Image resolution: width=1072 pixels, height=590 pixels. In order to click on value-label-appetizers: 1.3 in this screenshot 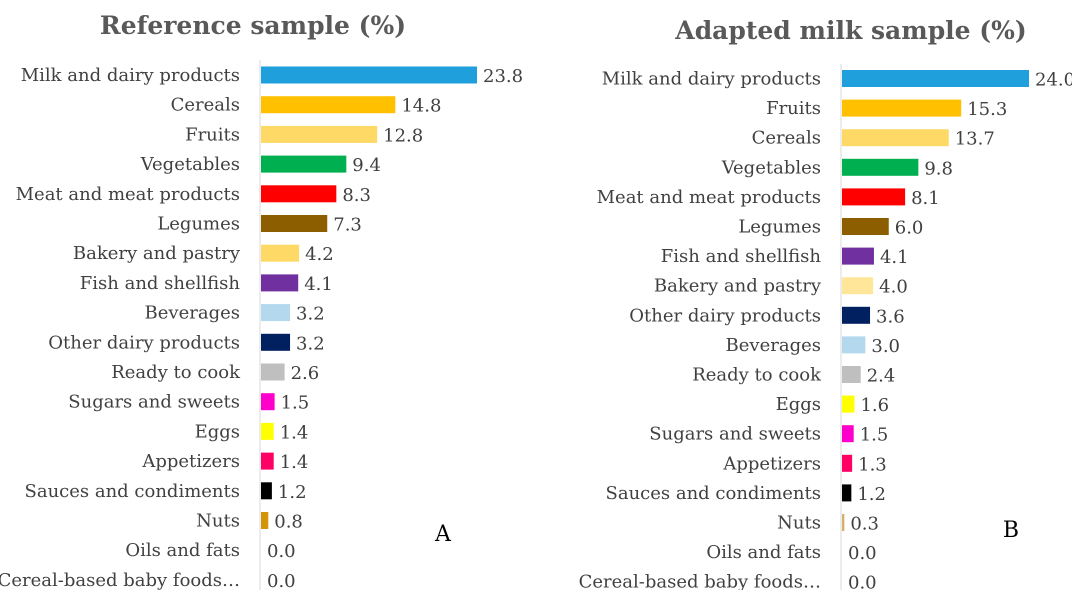, I will do `click(872, 464)`.